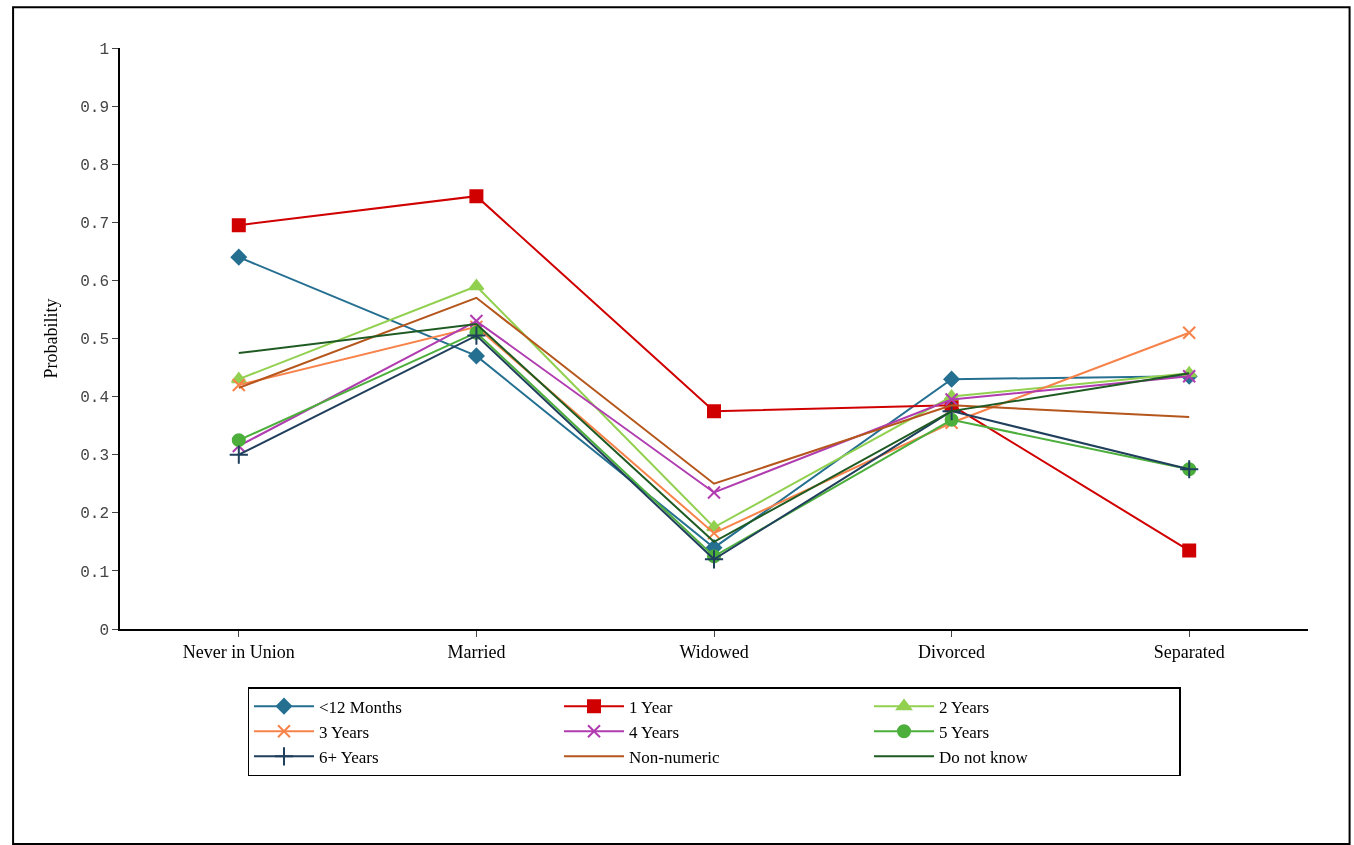 The height and width of the screenshot is (845, 1354). What do you see at coordinates (964, 707) in the screenshot?
I see `legend-label: 2 Years` at bounding box center [964, 707].